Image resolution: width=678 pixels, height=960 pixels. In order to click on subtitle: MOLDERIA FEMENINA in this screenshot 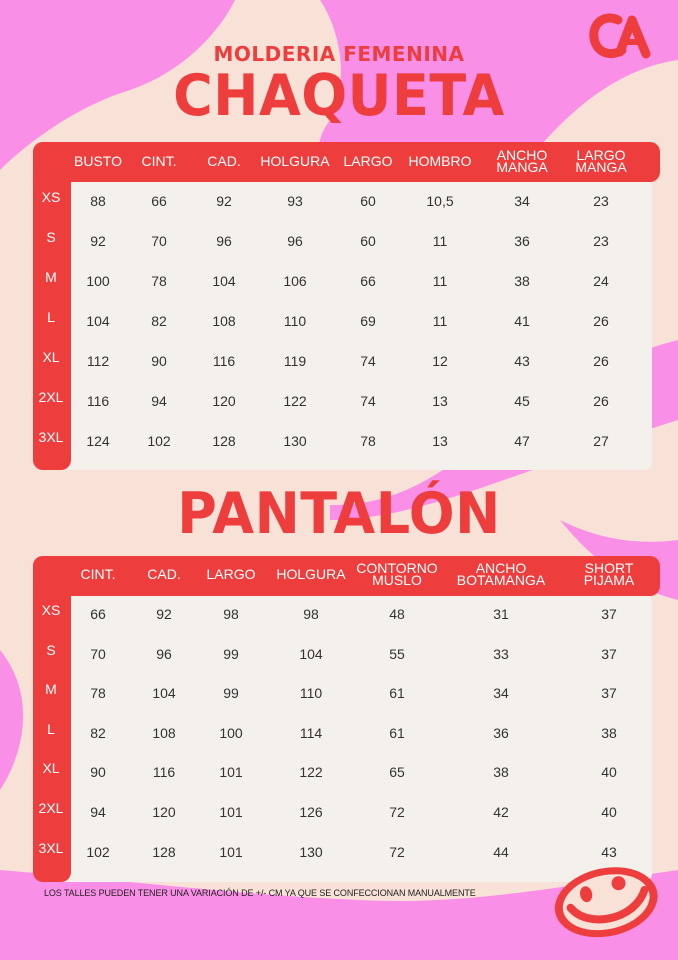, I will do `click(339, 54)`.